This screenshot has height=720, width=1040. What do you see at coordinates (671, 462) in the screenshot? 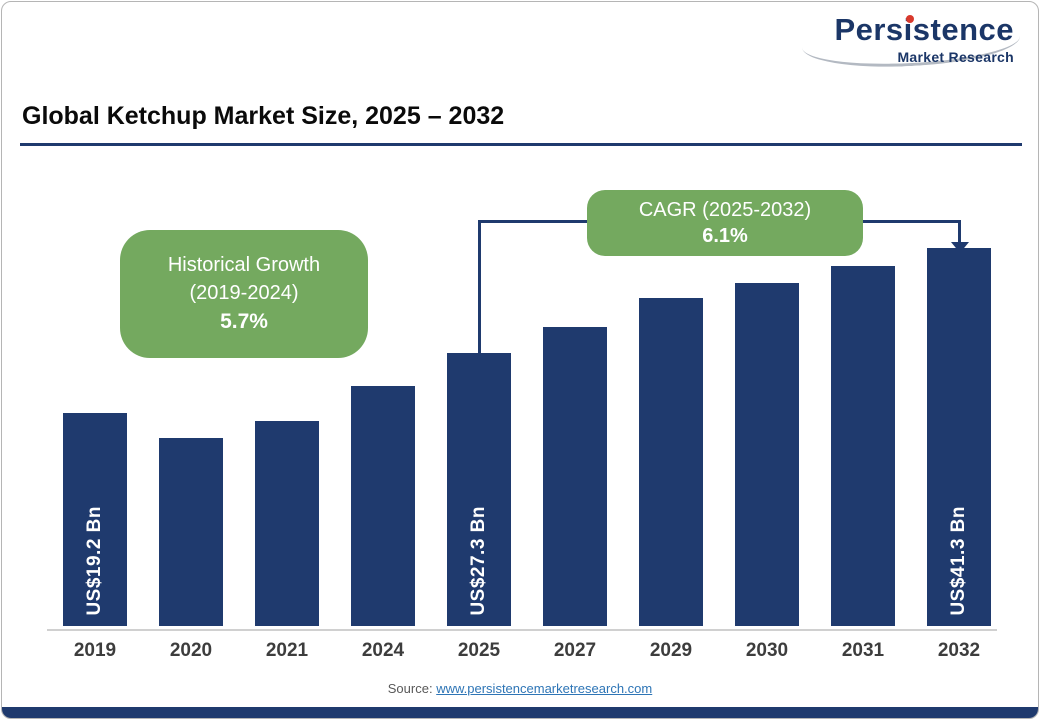
I see `bar-2029` at bounding box center [671, 462].